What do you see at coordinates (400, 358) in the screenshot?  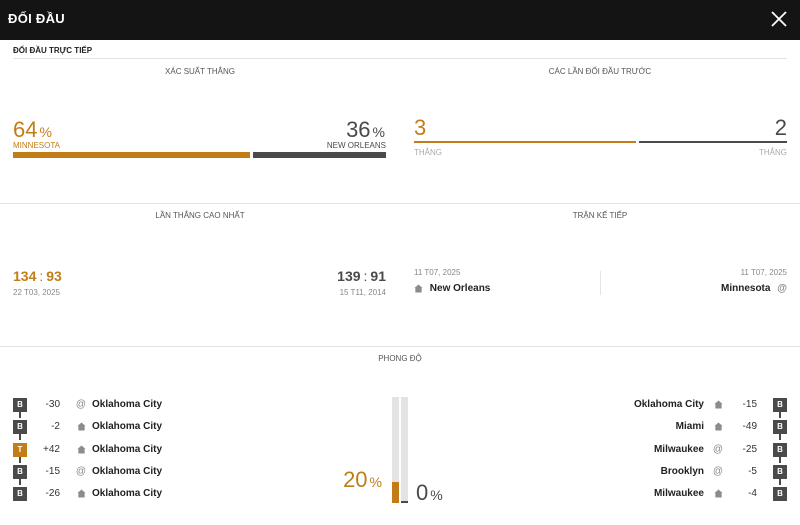 I see `form-label: PHONG ĐỘ` at bounding box center [400, 358].